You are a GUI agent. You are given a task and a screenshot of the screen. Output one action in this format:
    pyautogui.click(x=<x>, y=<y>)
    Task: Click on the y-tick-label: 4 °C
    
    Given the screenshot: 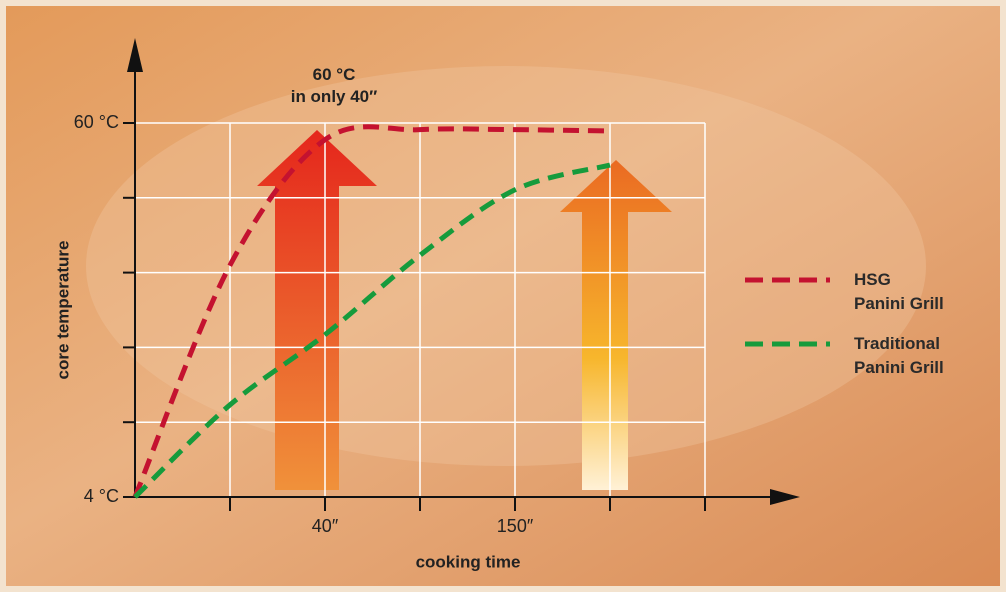 What is the action you would take?
    pyautogui.click(x=101, y=496)
    